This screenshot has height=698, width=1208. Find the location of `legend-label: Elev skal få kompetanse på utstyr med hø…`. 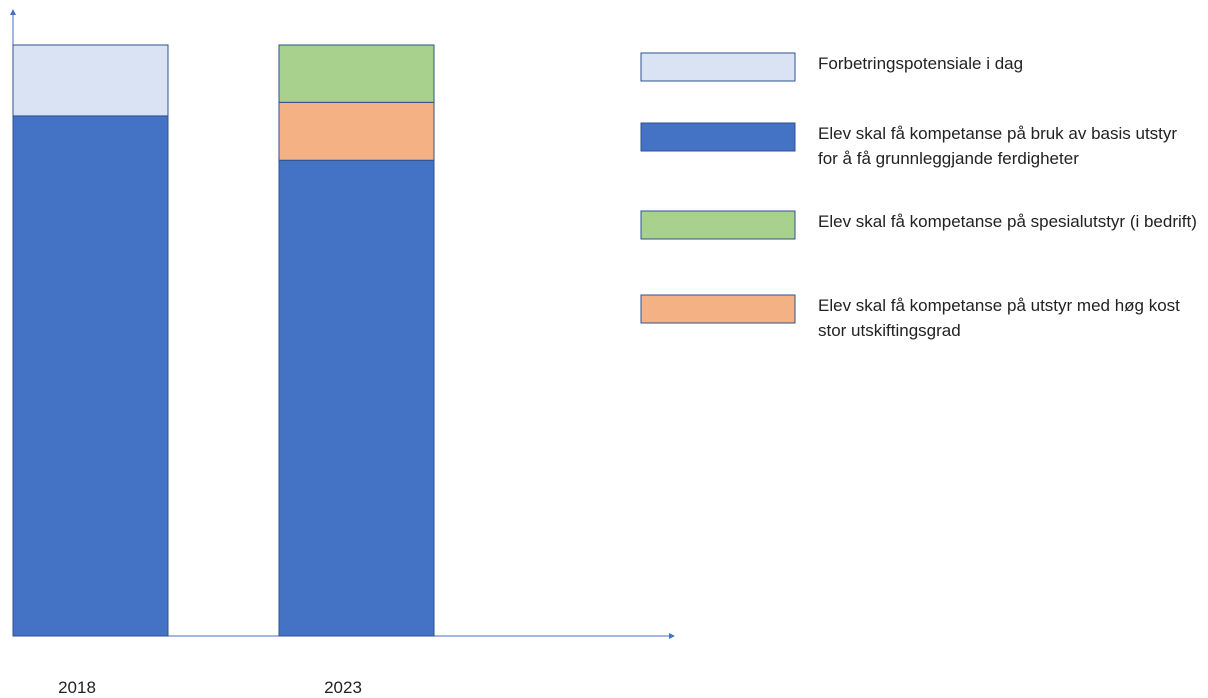

legend-label: Elev skal få kompetanse på utstyr med hø… is located at coordinates (999, 318).